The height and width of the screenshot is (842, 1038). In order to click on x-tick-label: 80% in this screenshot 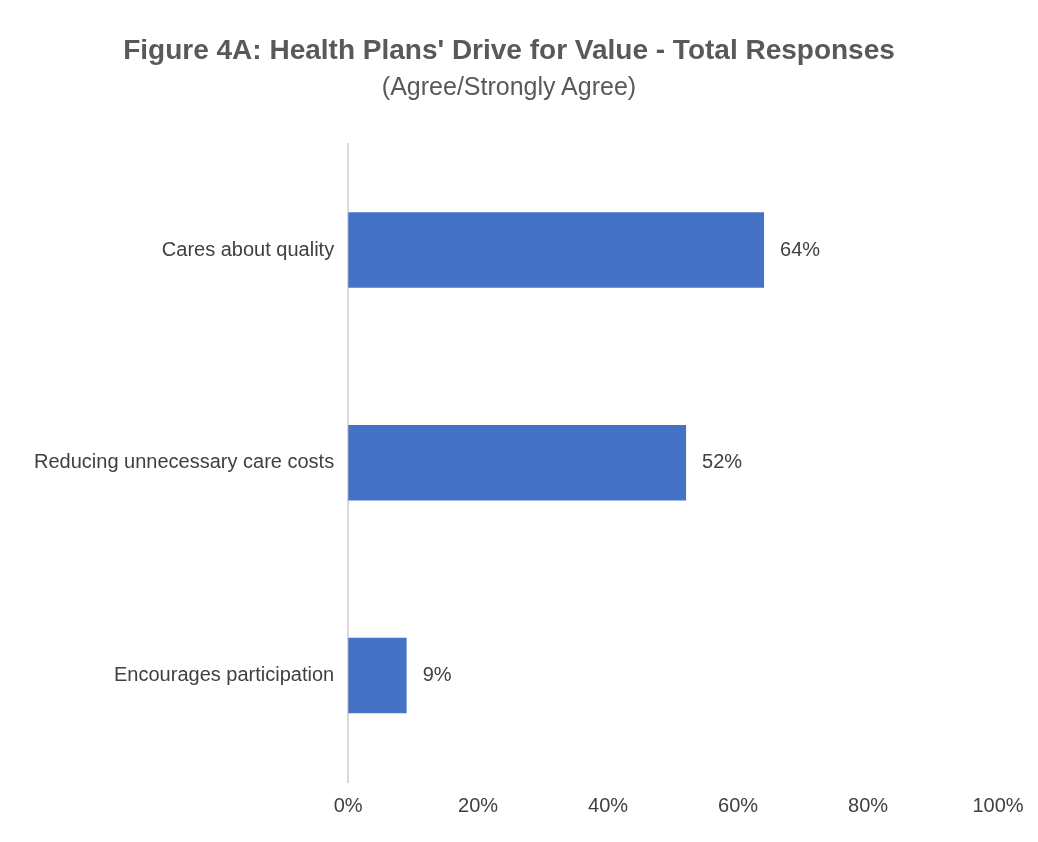, I will do `click(868, 804)`.